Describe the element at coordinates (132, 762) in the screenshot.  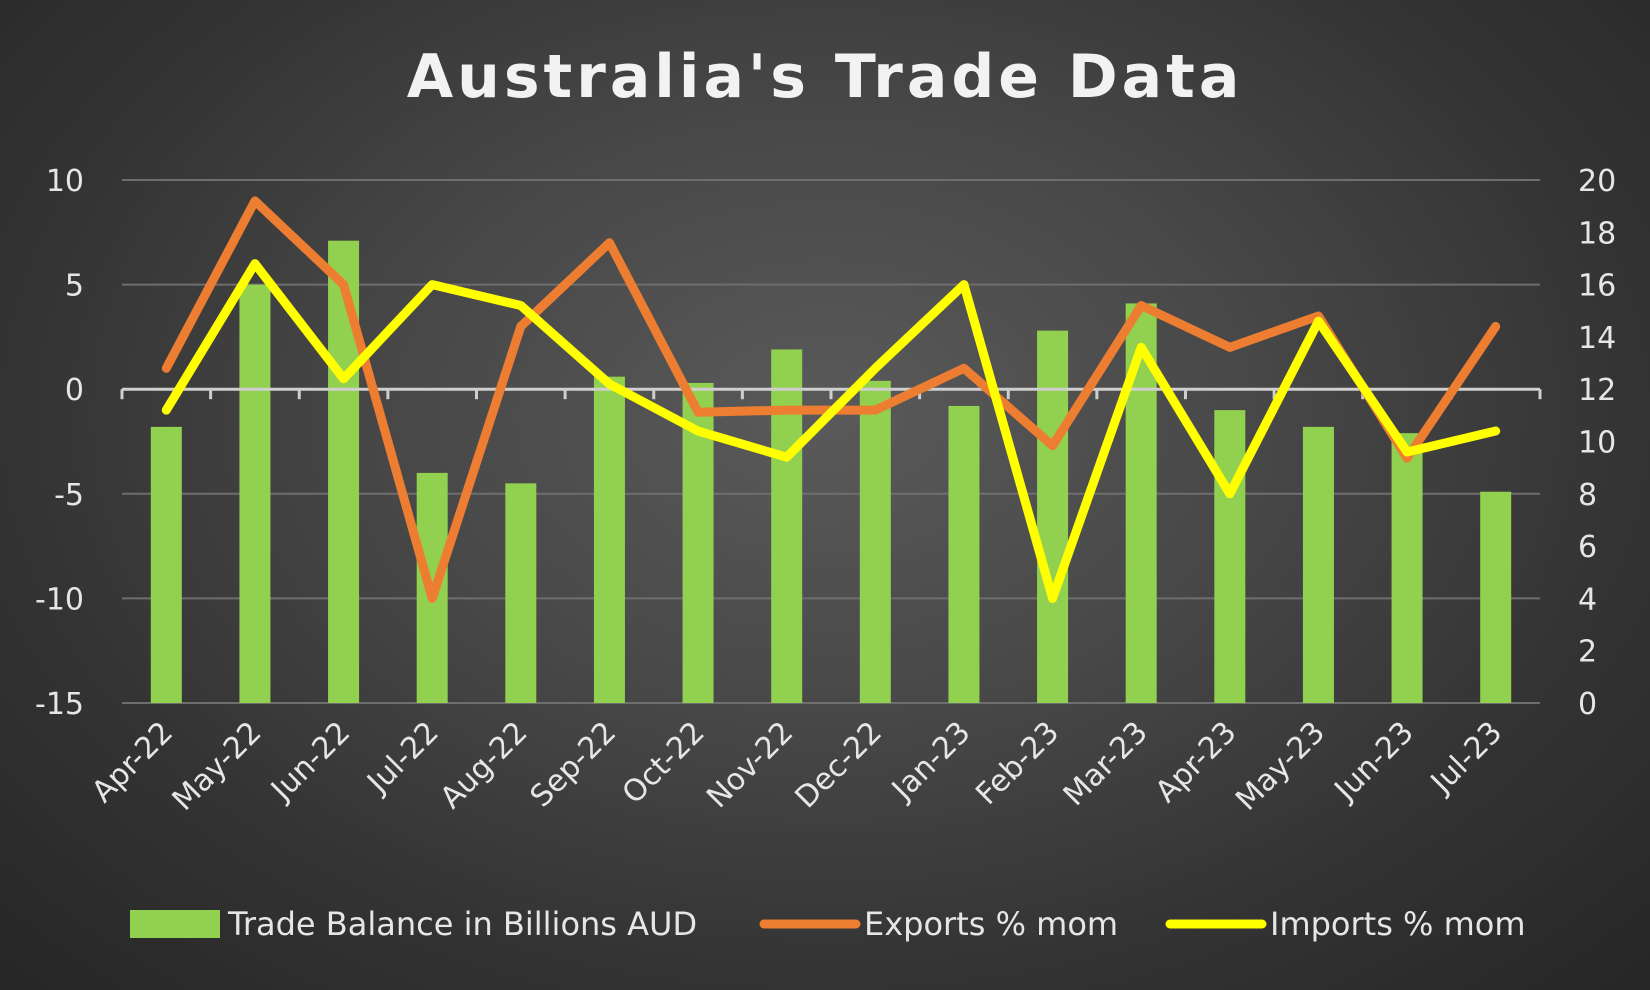
I see `x-axis-tick-label: Apr-22` at that location.